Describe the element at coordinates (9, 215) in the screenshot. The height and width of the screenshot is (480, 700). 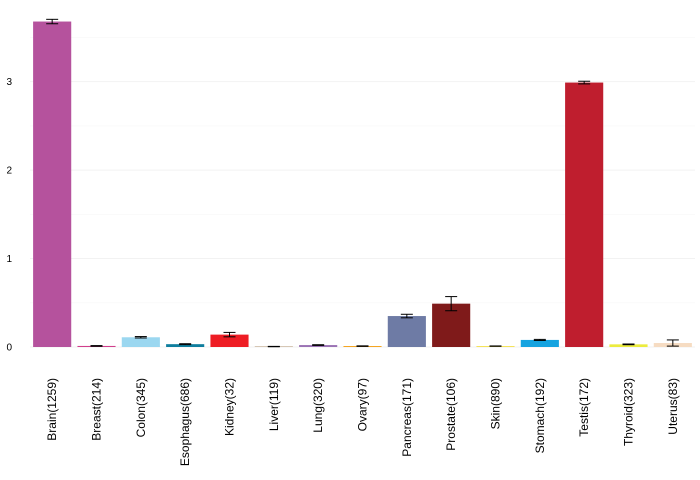
I see `y-axis: 0 1 2 3` at that location.